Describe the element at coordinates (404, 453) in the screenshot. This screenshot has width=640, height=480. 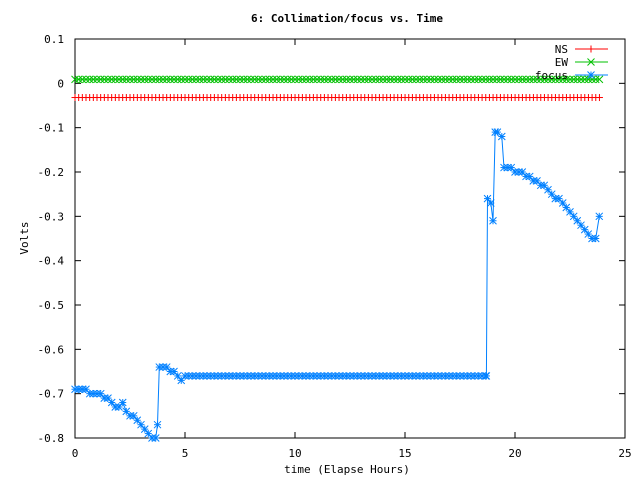
I see `x-tick-label: 15` at that location.